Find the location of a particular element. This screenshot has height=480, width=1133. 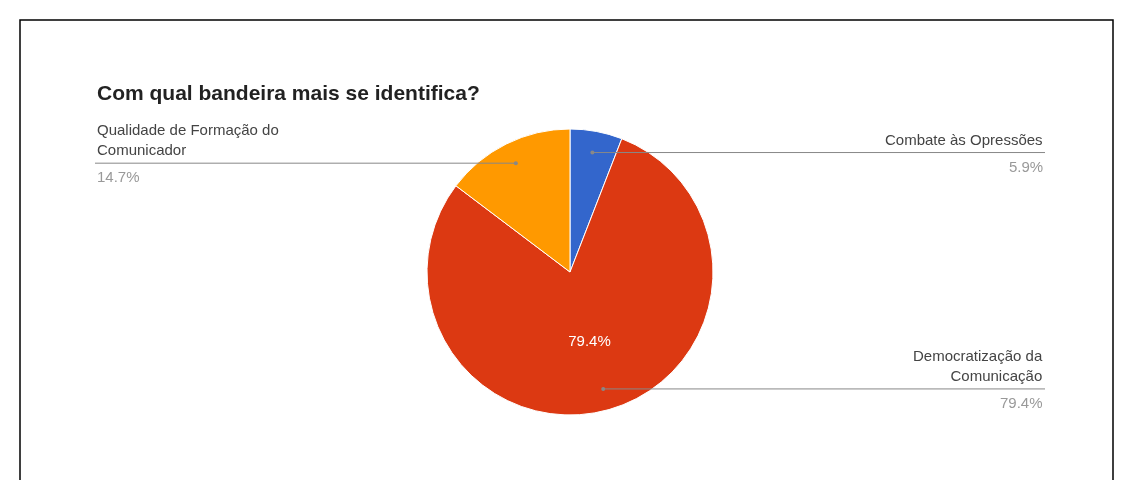

data-label: 5.9% is located at coordinates (1026, 166).